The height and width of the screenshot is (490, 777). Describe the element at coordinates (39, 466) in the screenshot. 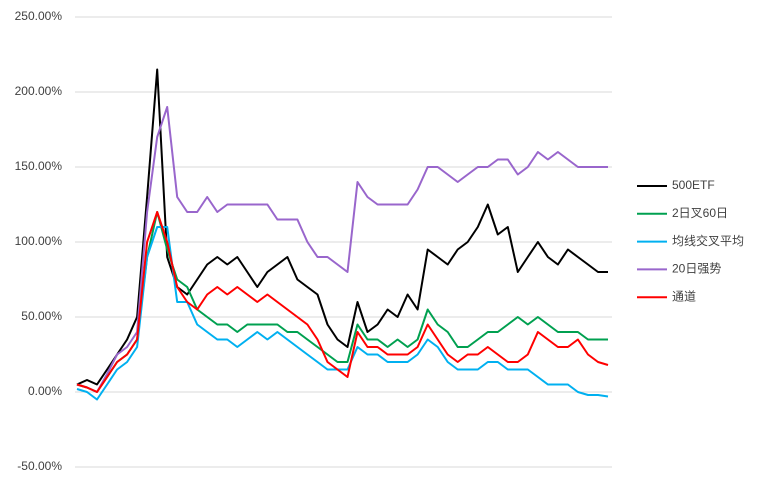

I see `y-tick-label: -50.00%` at that location.